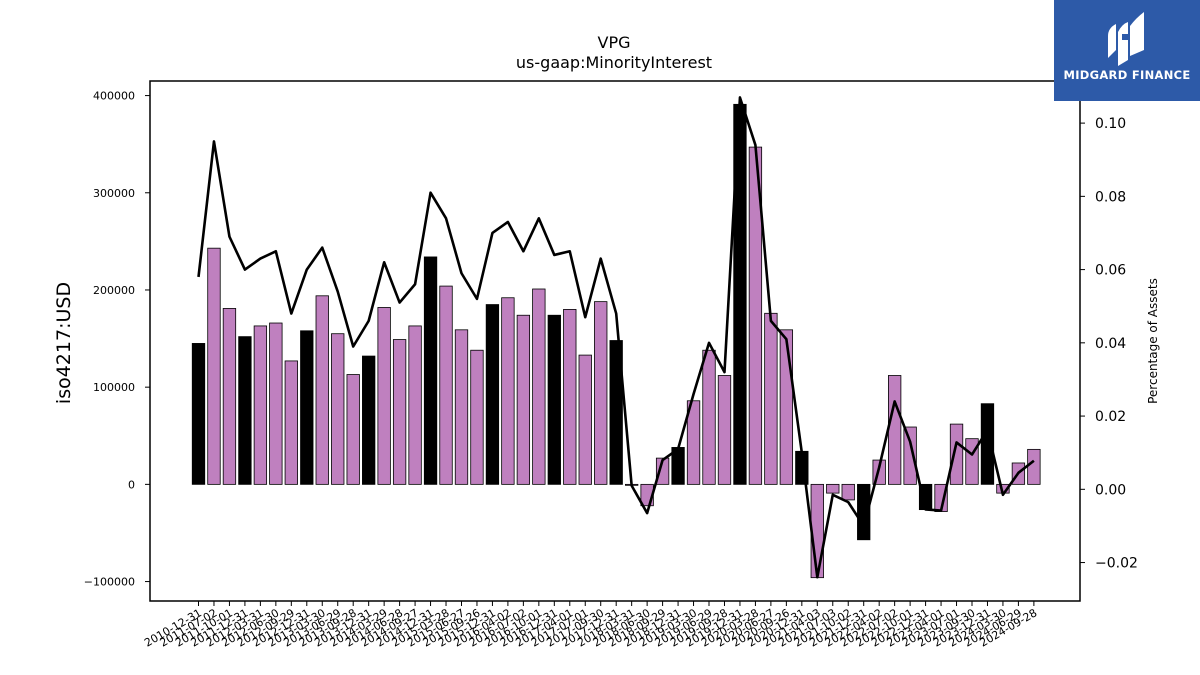 This screenshot has width=1200, height=675. Describe the element at coordinates (114, 193) in the screenshot. I see `y-tick-label: 300000` at that location.